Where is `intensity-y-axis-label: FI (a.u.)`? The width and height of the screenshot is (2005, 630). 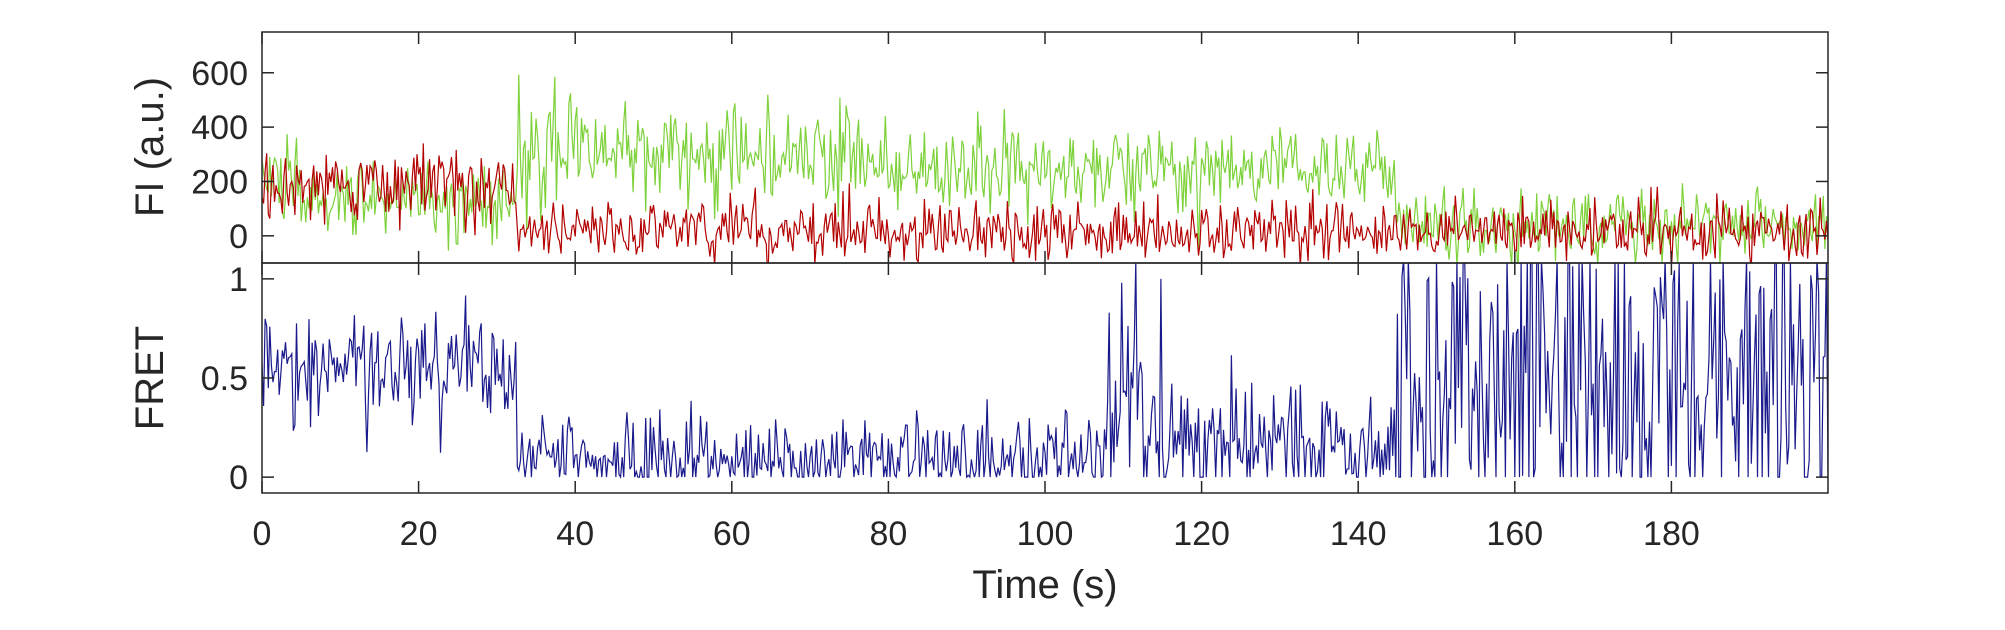
intensity-y-axis-label: FI (a.u.) is located at coordinates (150, 147).